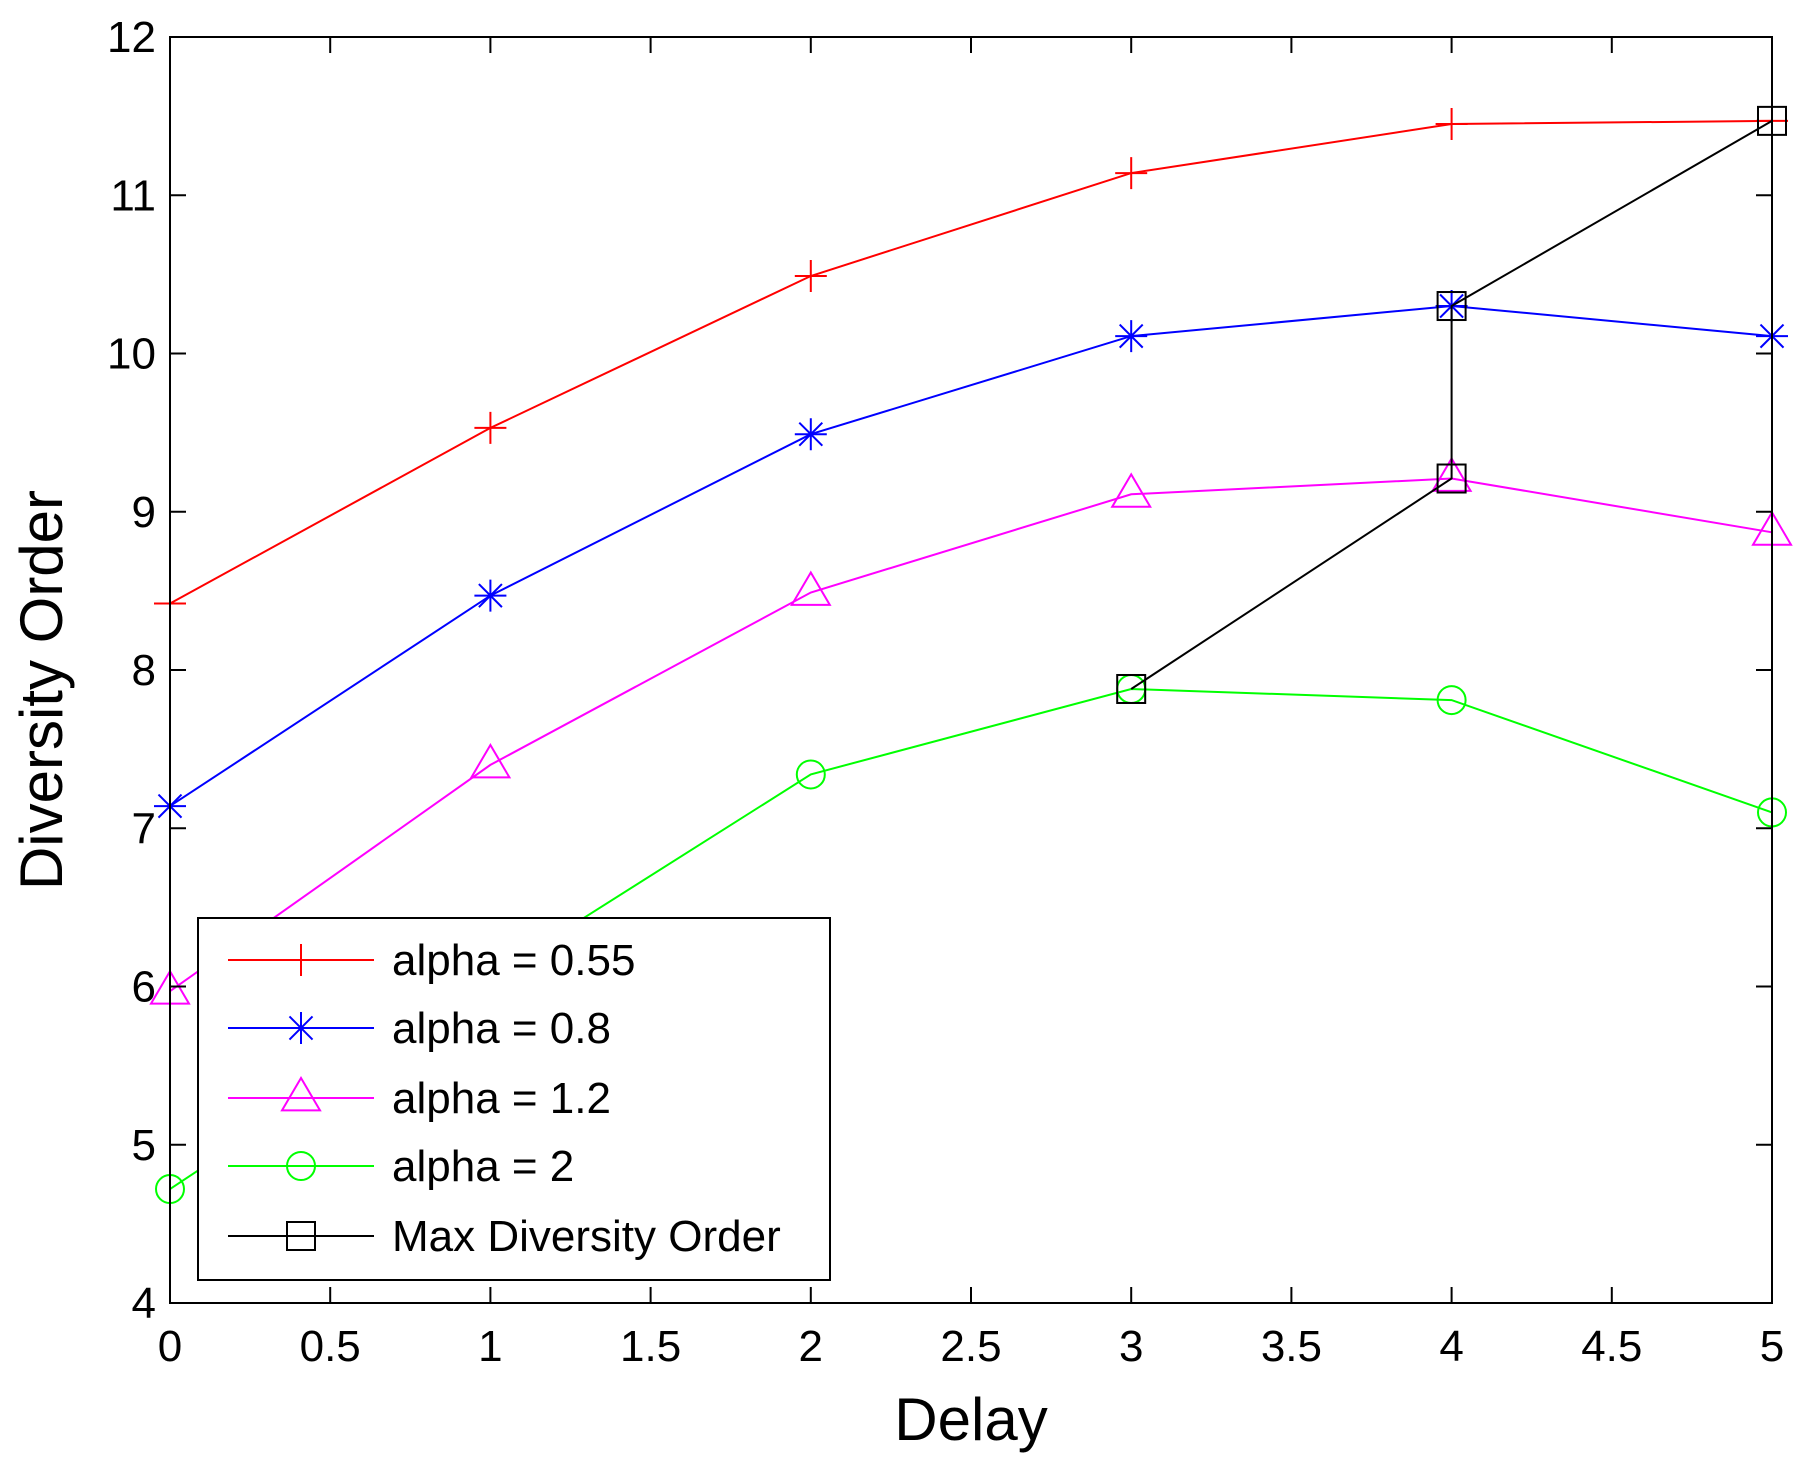 The image size is (1802, 1467). Describe the element at coordinates (586, 1236) in the screenshot. I see `legend-label: Max Diversity Order` at that location.